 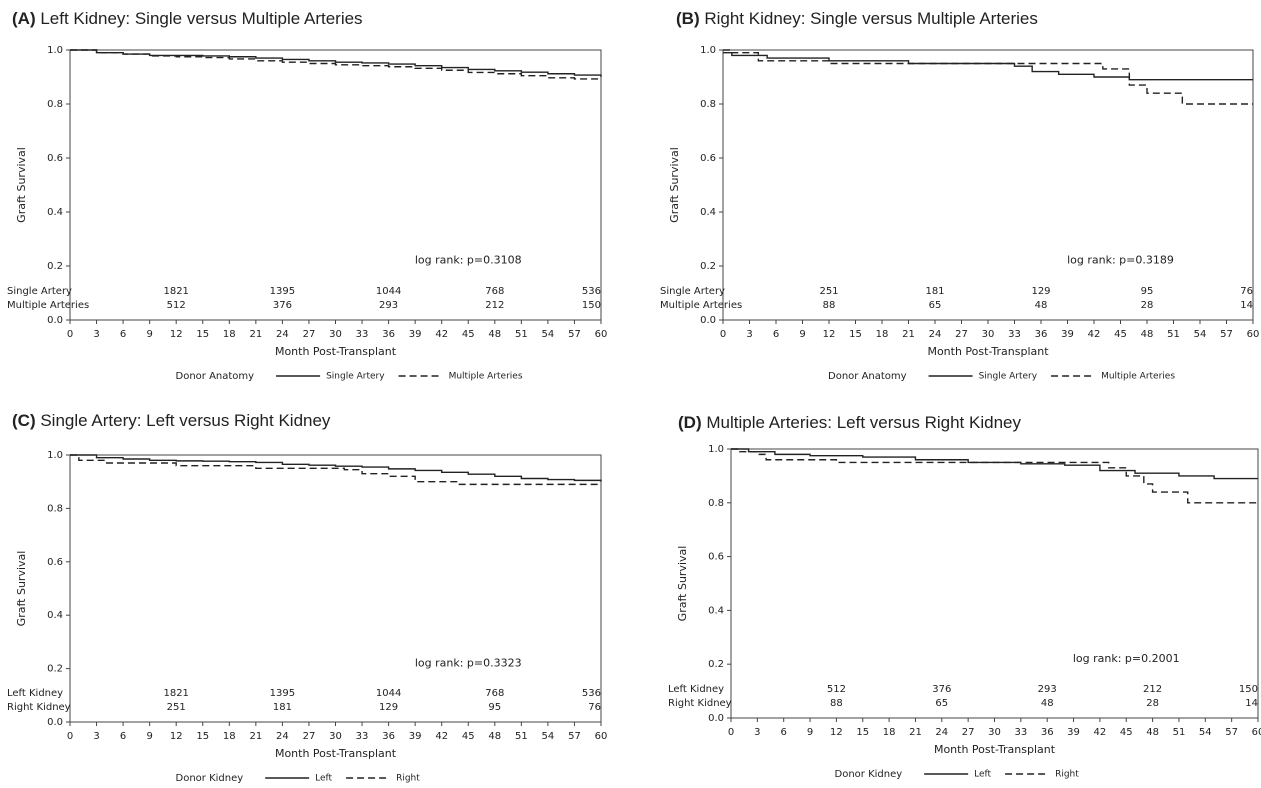 What do you see at coordinates (591, 305) in the screenshot?
I see `risk-count: 150` at bounding box center [591, 305].